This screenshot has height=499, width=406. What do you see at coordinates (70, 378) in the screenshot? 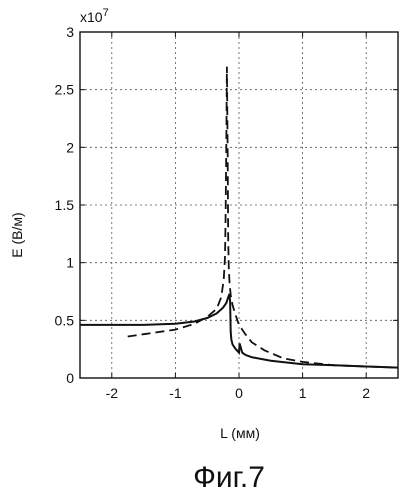
I see `y-tick-label: 0` at bounding box center [70, 378].